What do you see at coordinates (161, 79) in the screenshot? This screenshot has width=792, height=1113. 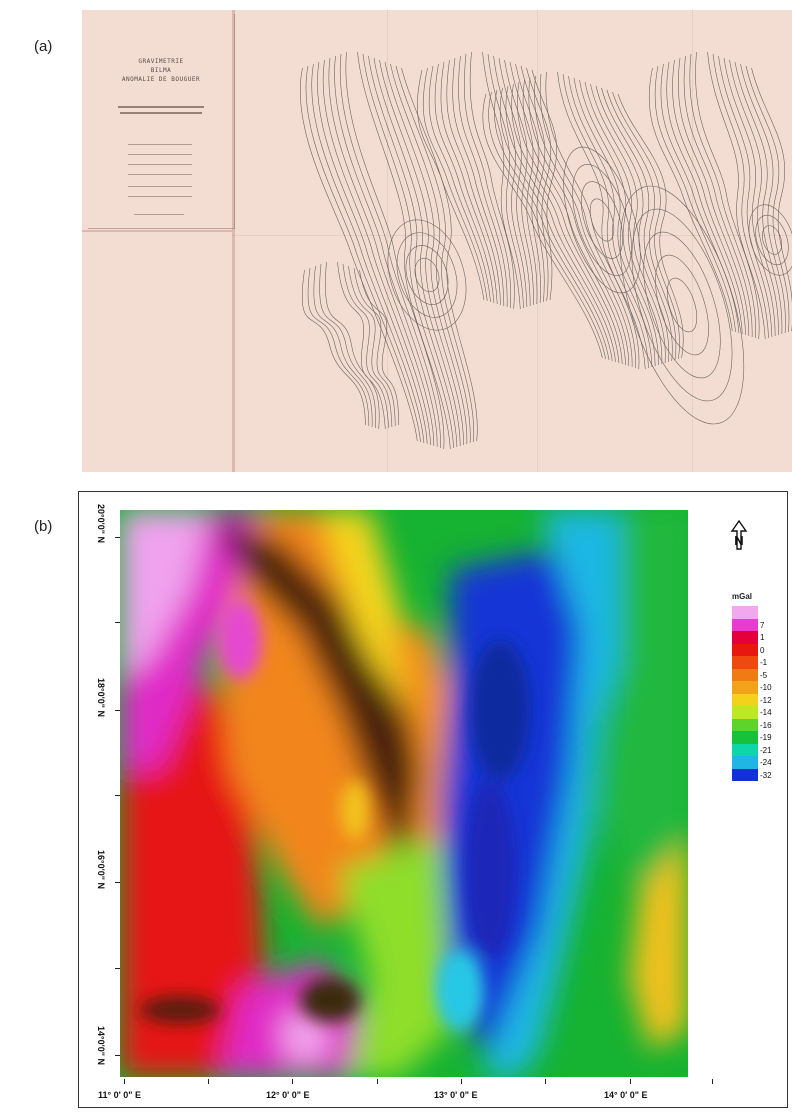 I see `map-title-line: ANOMALIE DE BOUGUER` at bounding box center [161, 79].